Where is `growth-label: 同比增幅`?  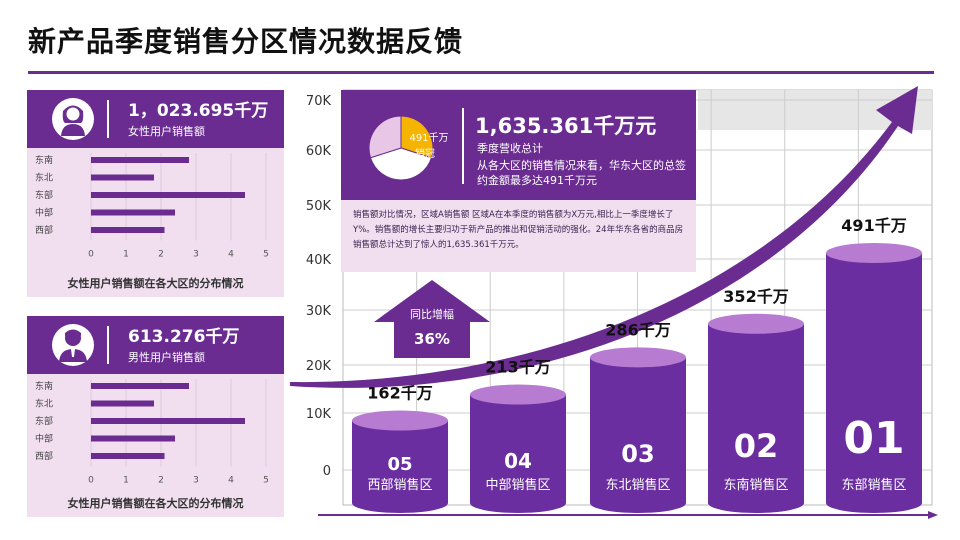
growth-label: 同比增幅 is located at coordinates (432, 314).